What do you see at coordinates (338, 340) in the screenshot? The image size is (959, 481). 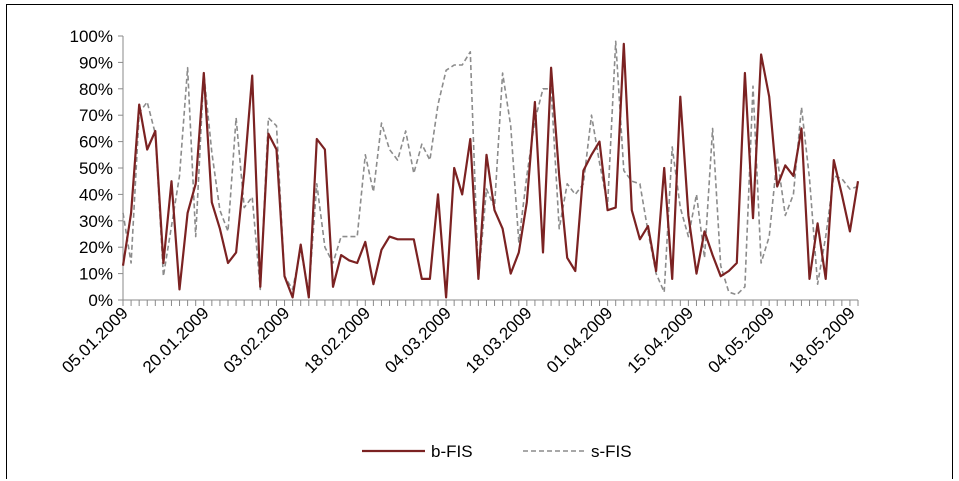 I see `x-tick-label: 18.02.2009` at bounding box center [338, 340].